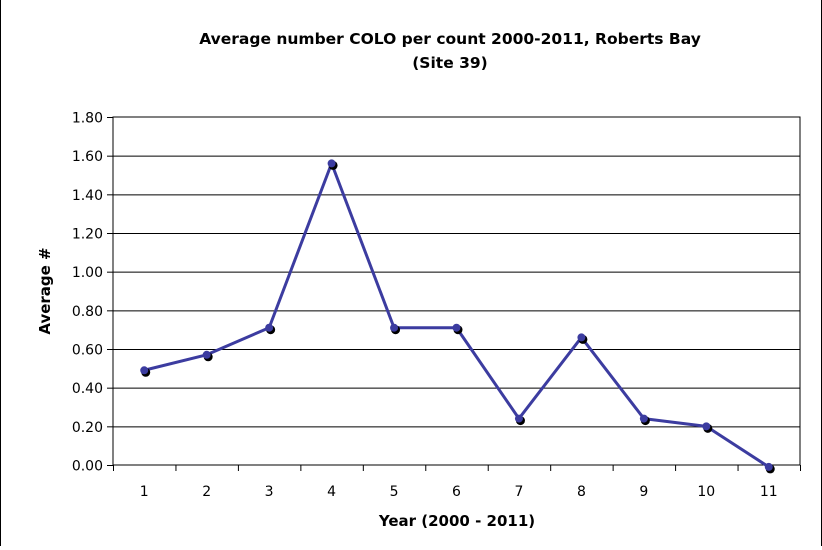  What do you see at coordinates (87, 119) in the screenshot?
I see `y-tick-label: 1.80` at bounding box center [87, 119].